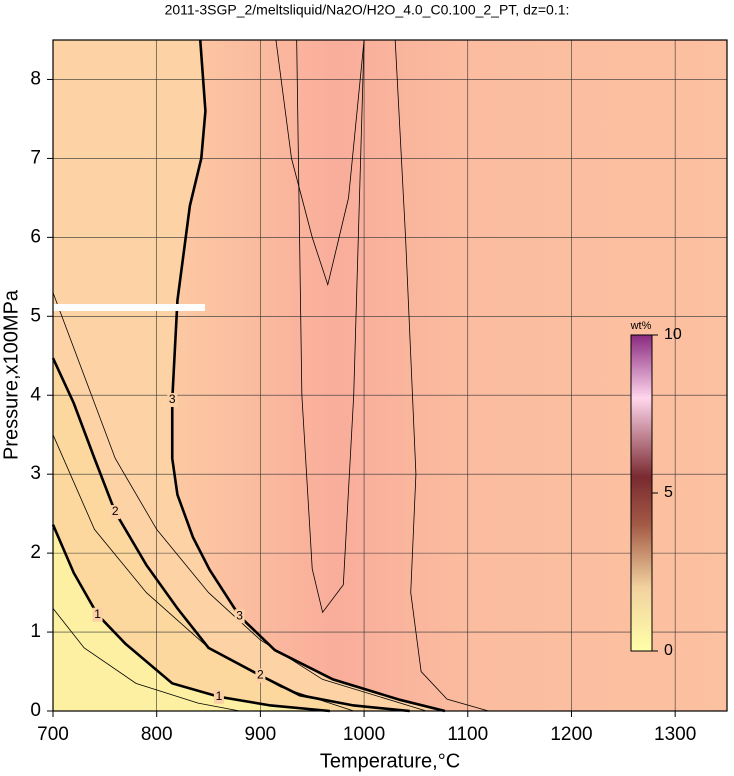 This screenshot has height=776, width=734. Describe the element at coordinates (35, 710) in the screenshot. I see `y-tick-label: 0` at that location.